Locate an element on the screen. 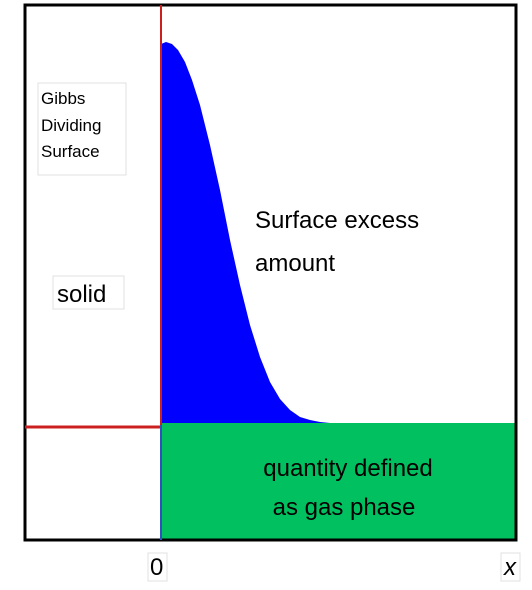  solid-label: solid is located at coordinates (81, 294).